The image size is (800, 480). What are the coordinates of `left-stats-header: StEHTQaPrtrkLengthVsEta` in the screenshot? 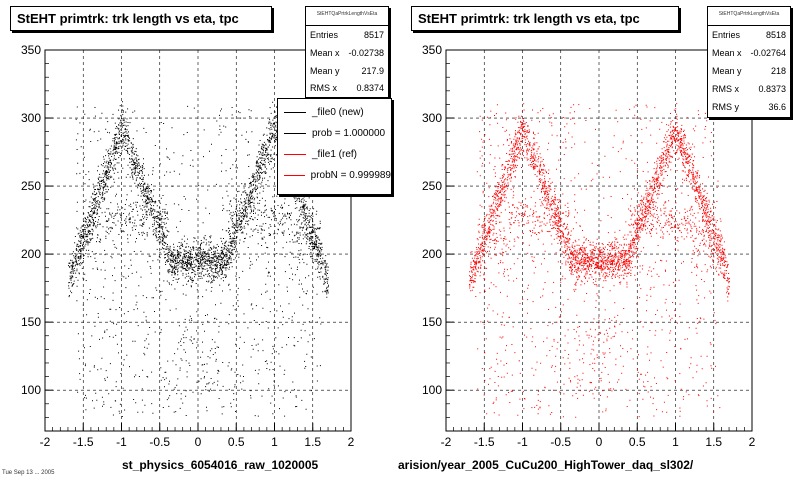 It's located at (347, 16).